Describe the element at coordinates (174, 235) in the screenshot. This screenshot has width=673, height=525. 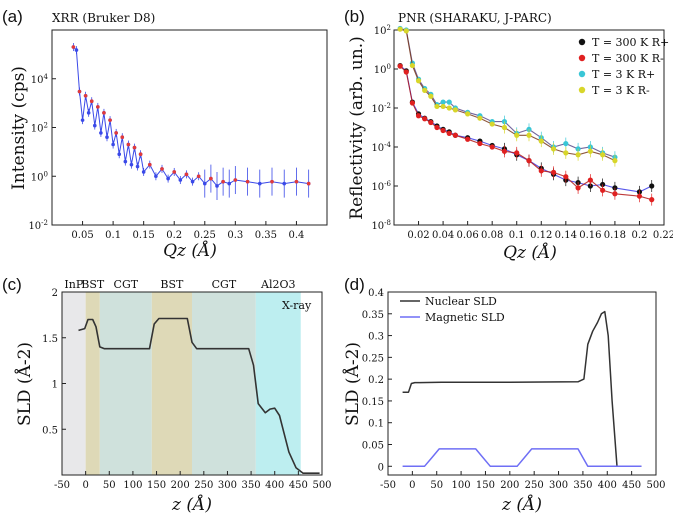
I see `panel-a-xtick-label: 0.2` at that location.